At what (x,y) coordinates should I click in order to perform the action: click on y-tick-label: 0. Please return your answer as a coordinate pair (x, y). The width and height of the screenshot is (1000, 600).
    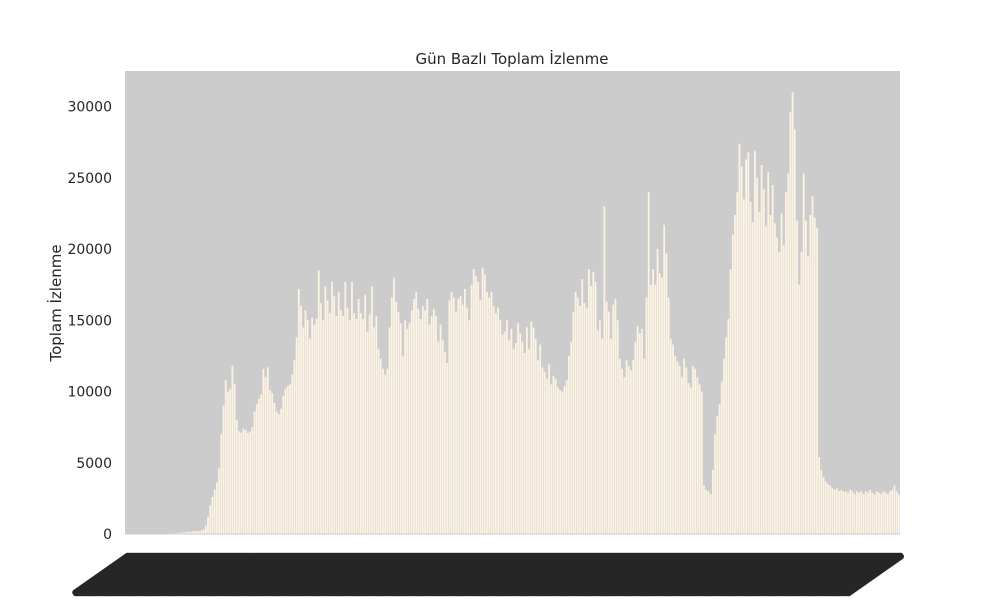
    Looking at the image, I should click on (107, 535).